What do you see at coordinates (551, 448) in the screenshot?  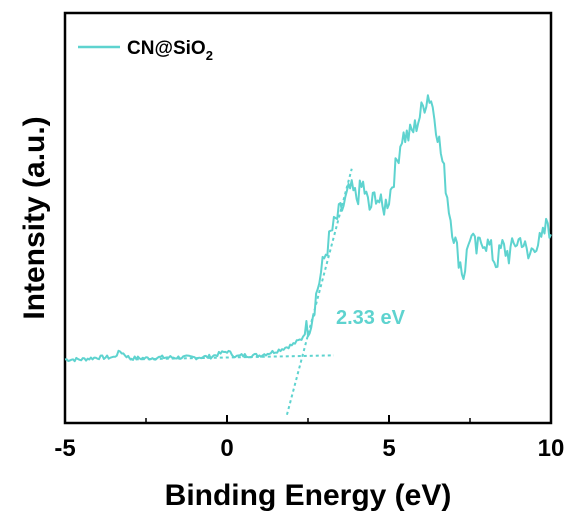 I see `x-tick-label: 10` at bounding box center [551, 448].